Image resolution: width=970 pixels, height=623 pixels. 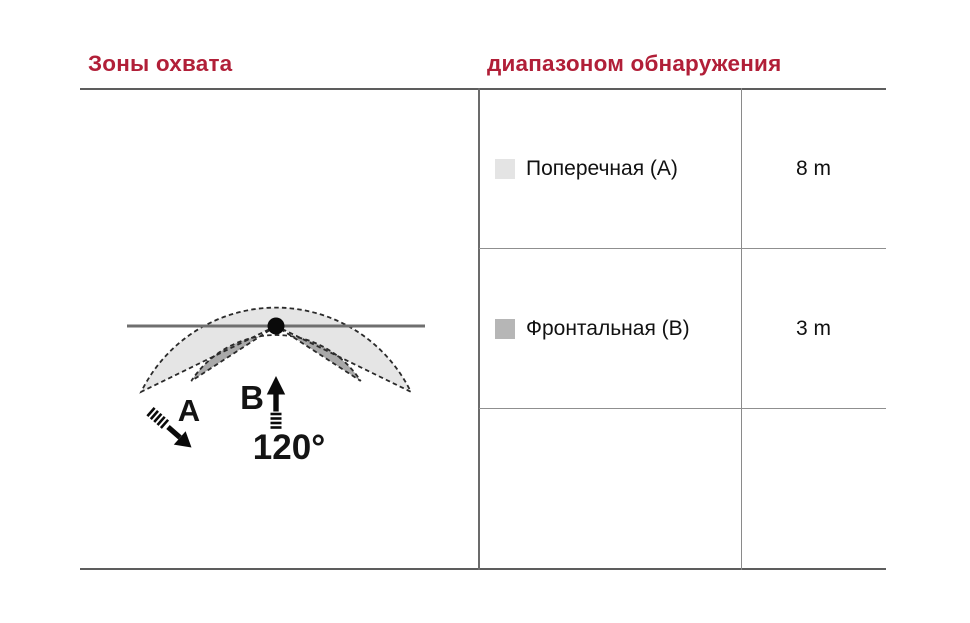 What do you see at coordinates (276, 326) in the screenshot?
I see `sensor-dot` at bounding box center [276, 326].